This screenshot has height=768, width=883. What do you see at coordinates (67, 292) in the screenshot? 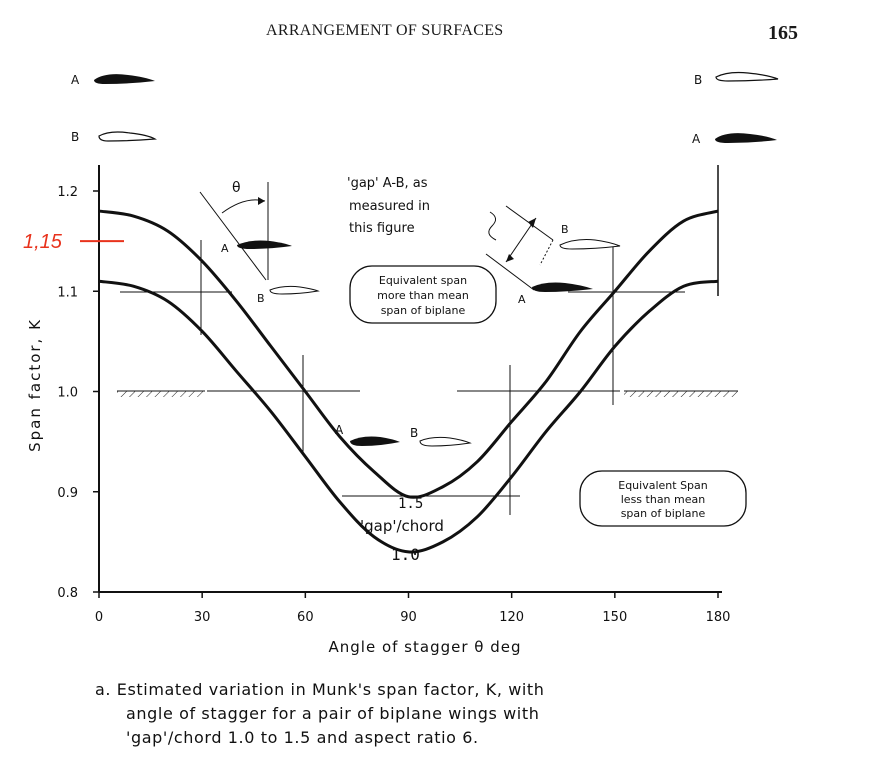
I see `y-tick-label-1.1: 1.1` at bounding box center [67, 292].